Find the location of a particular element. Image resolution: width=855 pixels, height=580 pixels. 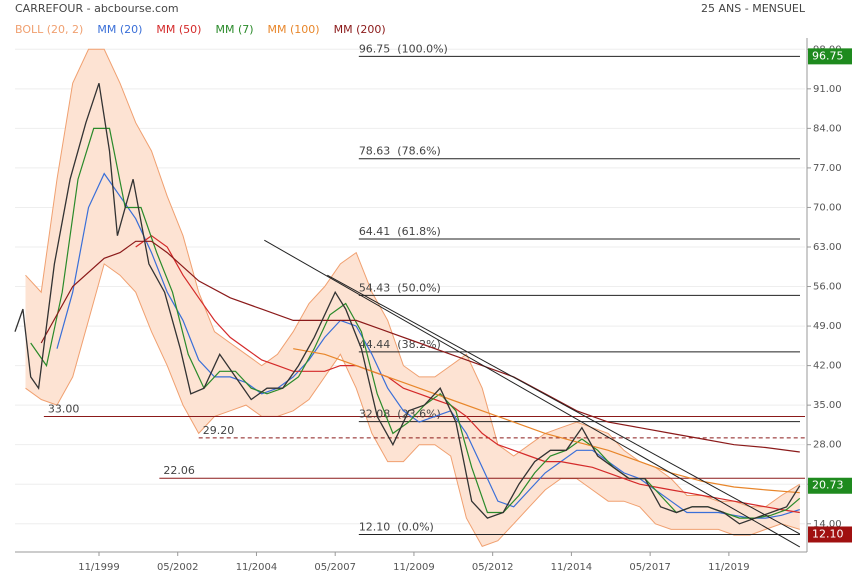

y-tick-label: 77.00 is located at coordinates (827, 168).